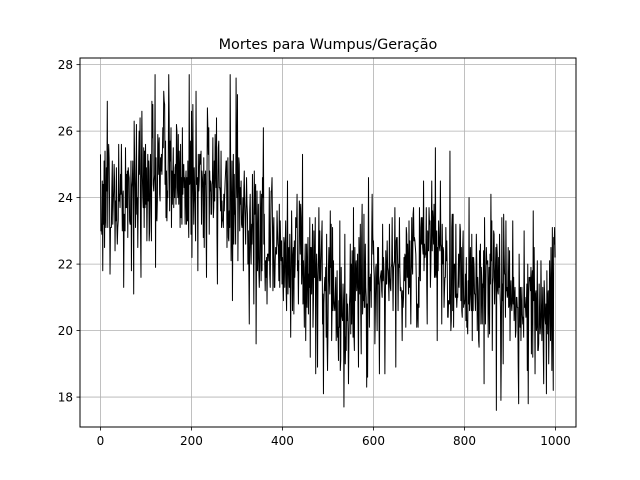 Image resolution: width=640 pixels, height=480 pixels. Describe the element at coordinates (65, 397) in the screenshot. I see `y-tick-label: 18` at that location.